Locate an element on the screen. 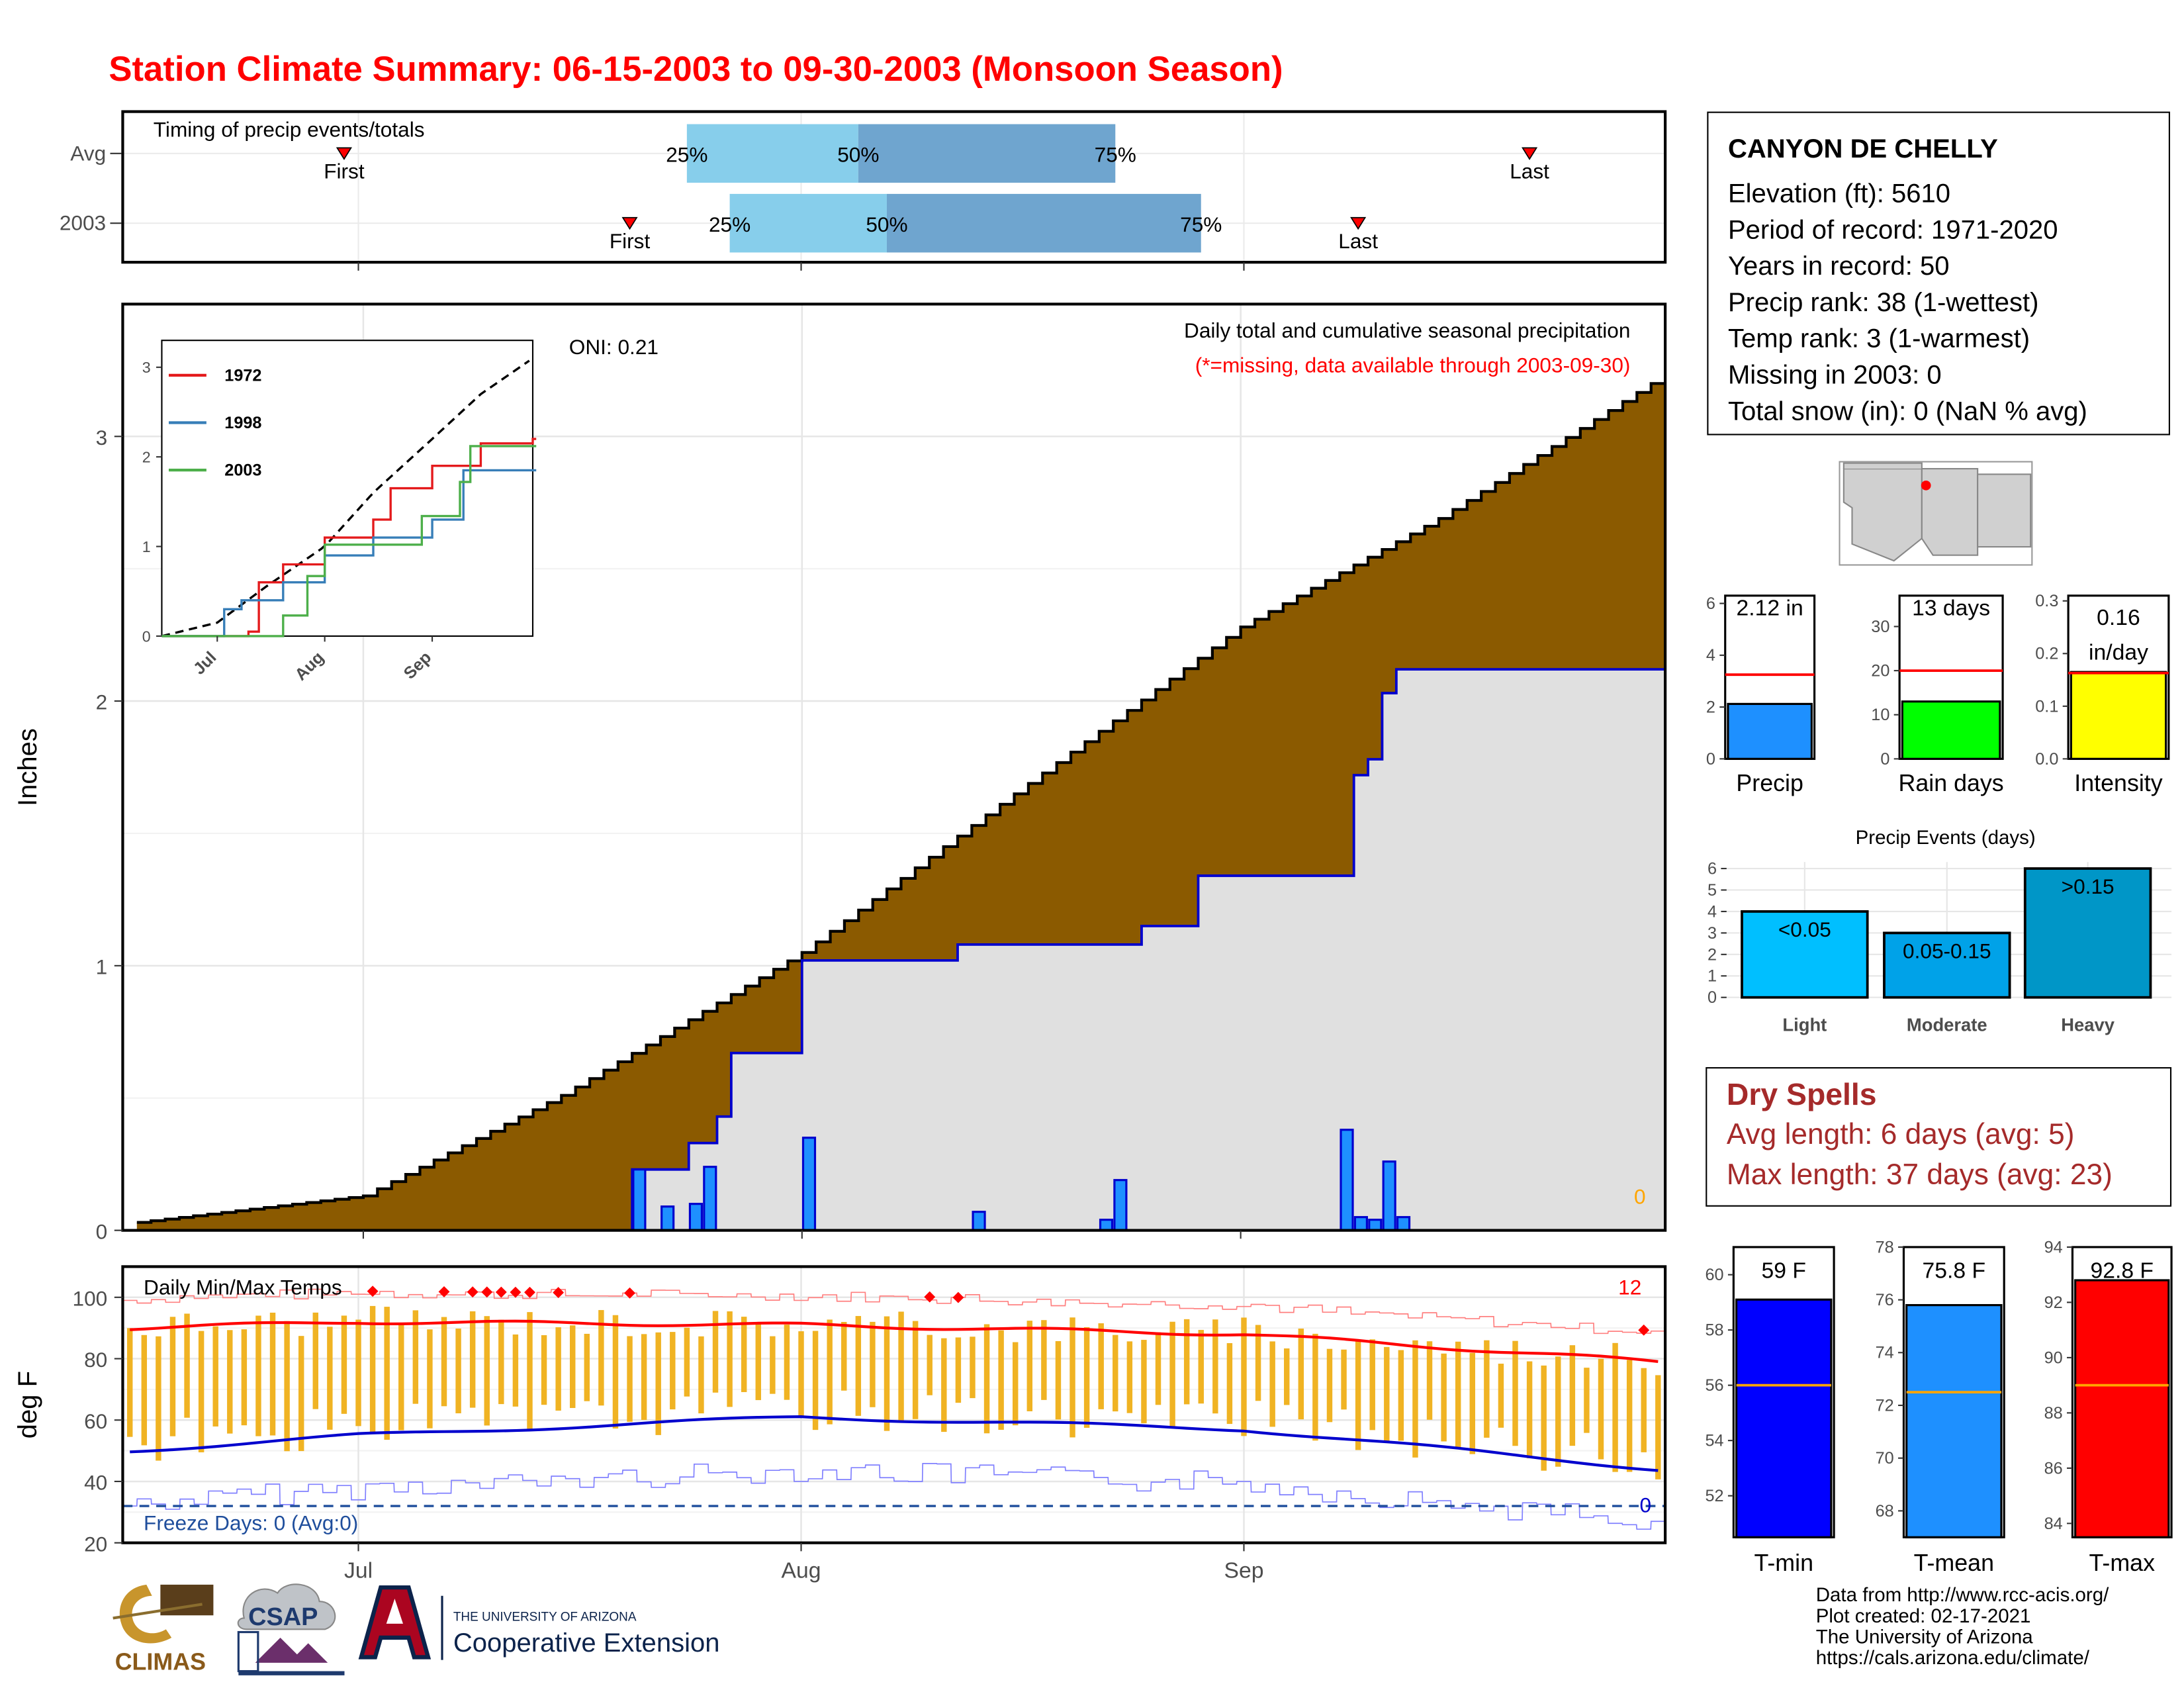 This screenshot has width=2184, height=1688. quartile-25-label: 25% is located at coordinates (730, 224).